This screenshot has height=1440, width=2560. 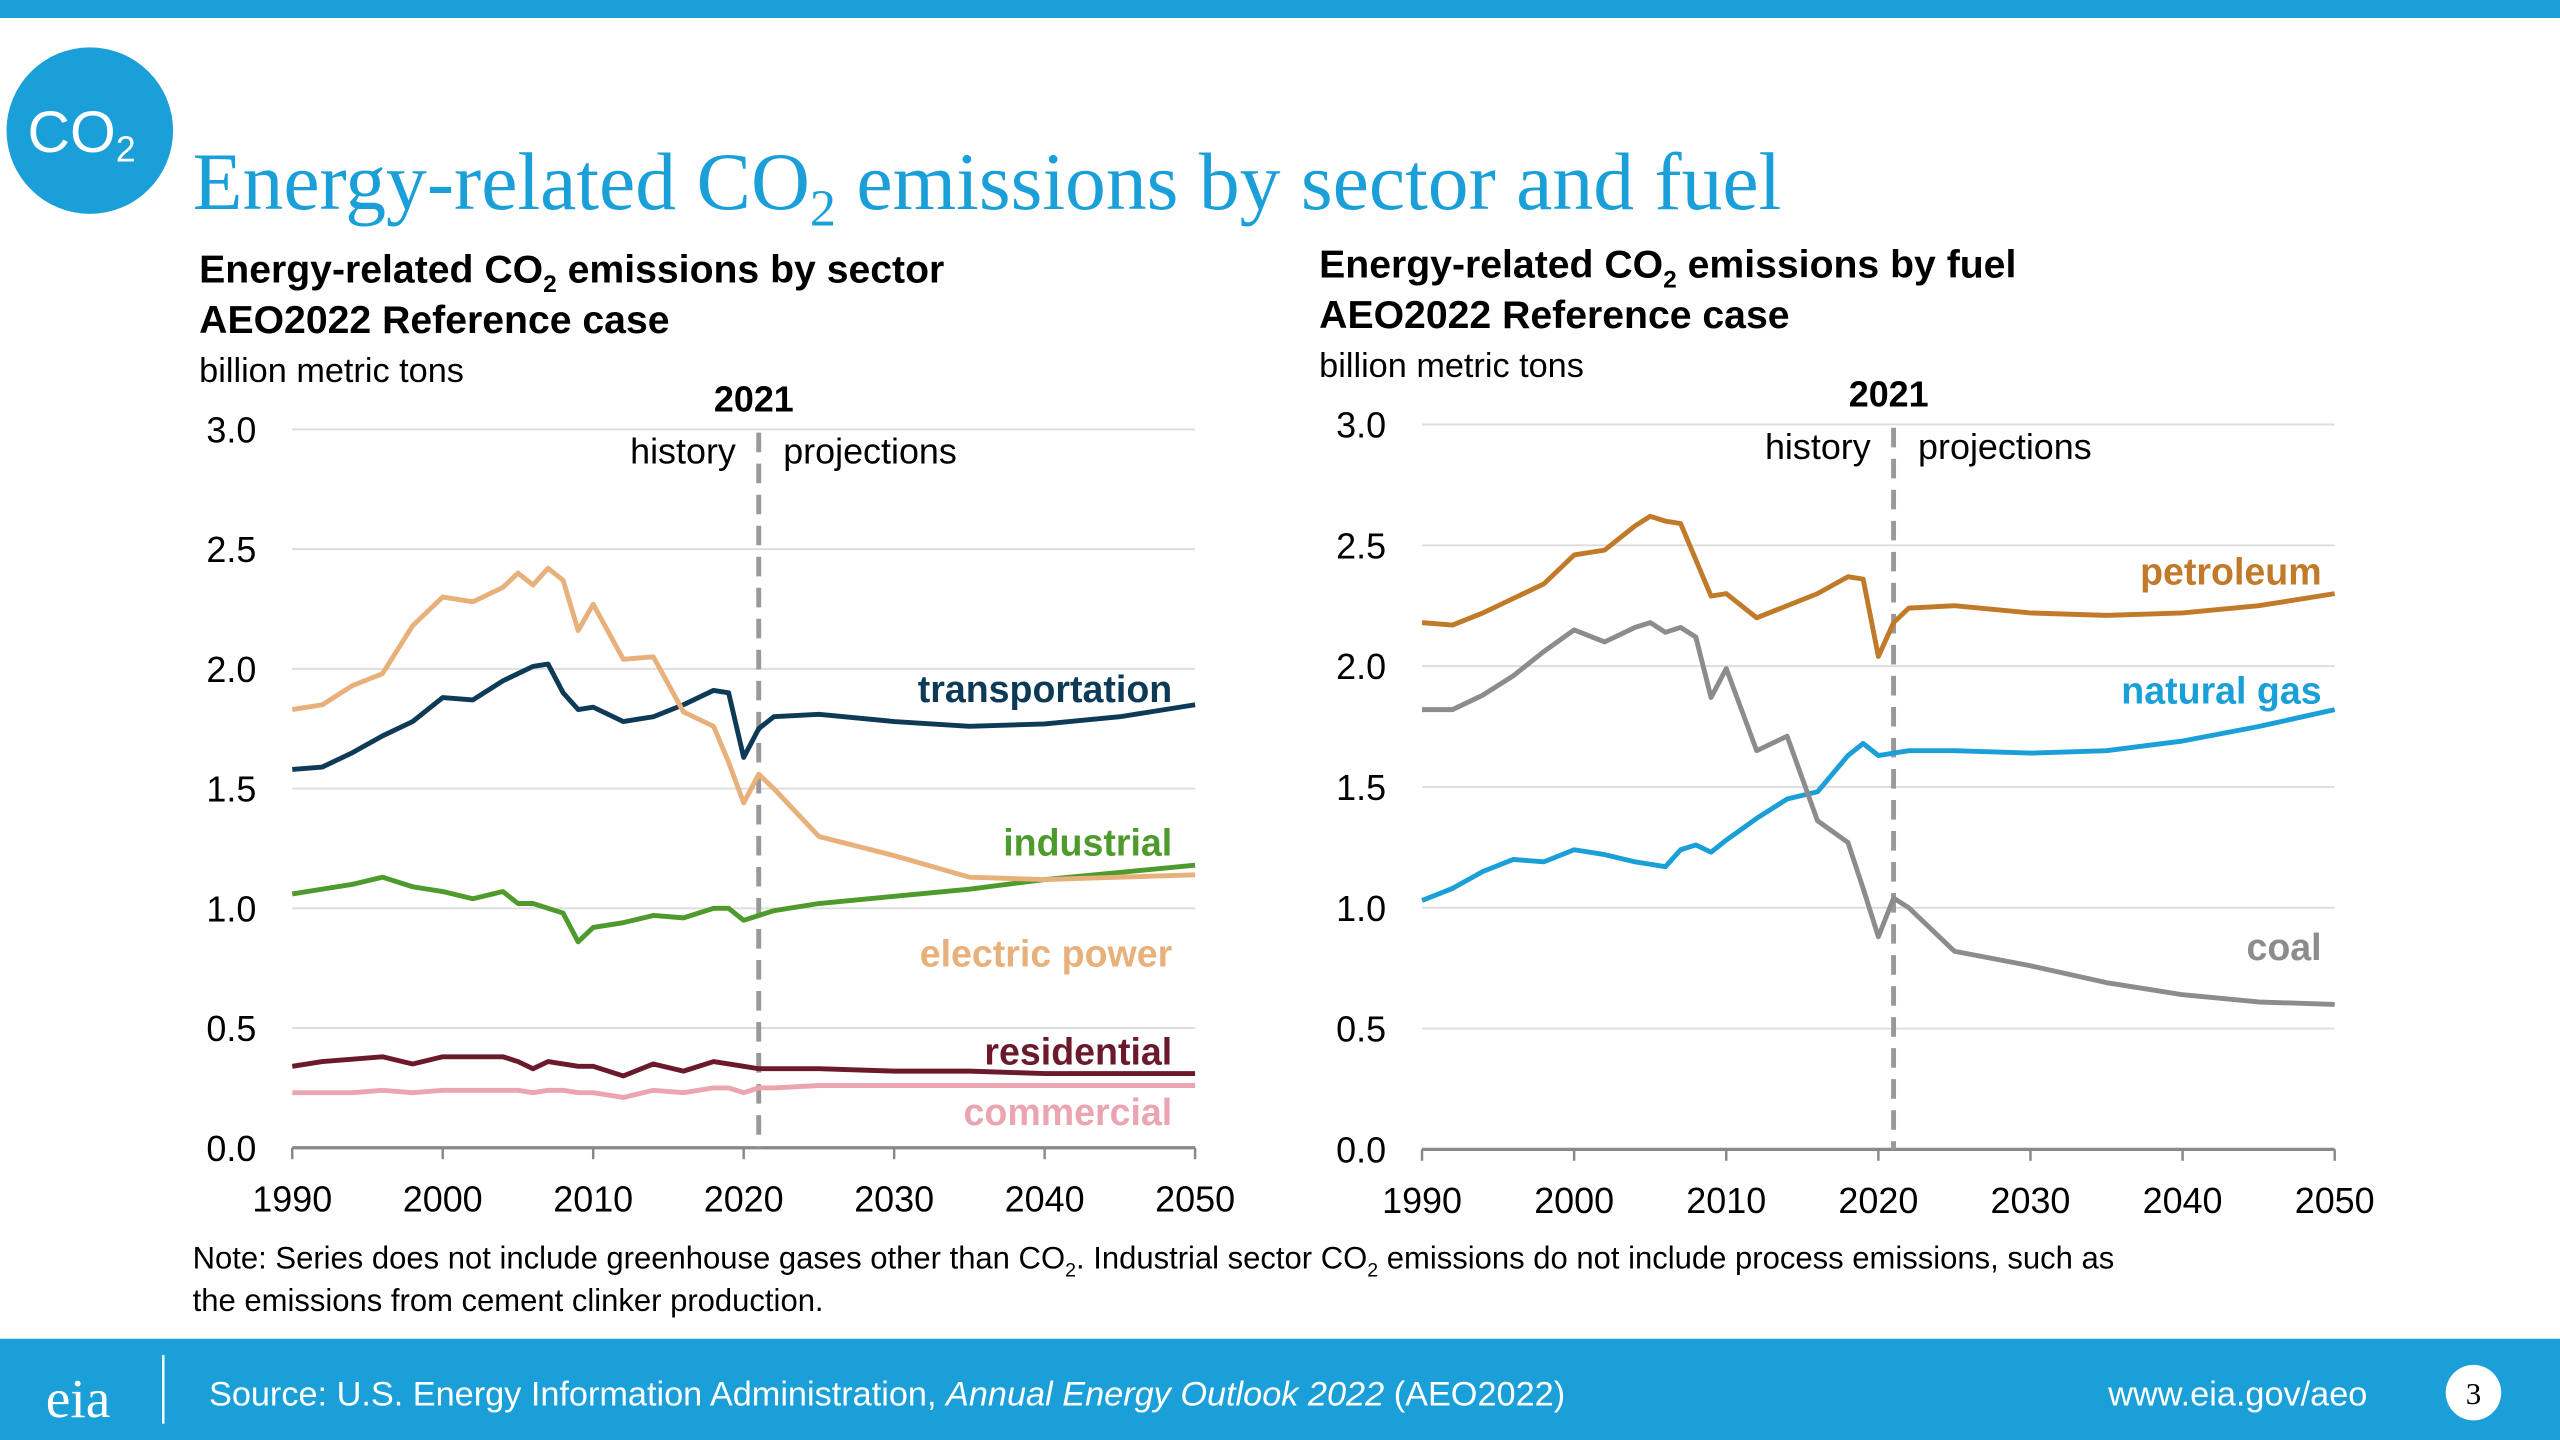 What do you see at coordinates (1164, 1395) in the screenshot?
I see `source-italic: Annual Energy Outlook 2022` at bounding box center [1164, 1395].